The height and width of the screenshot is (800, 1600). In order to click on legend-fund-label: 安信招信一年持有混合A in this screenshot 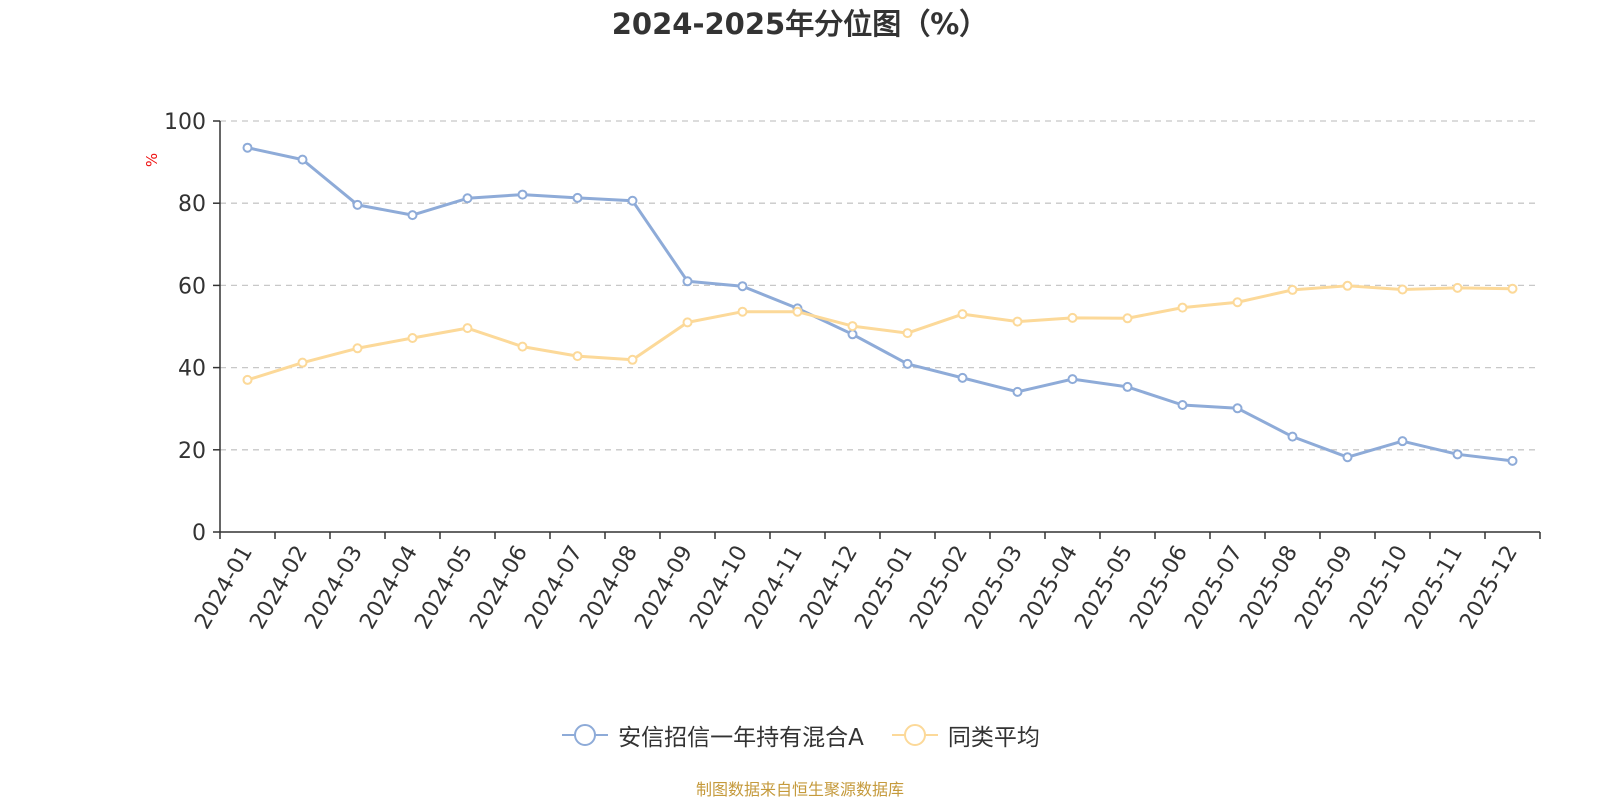, I will do `click(741, 738)`.